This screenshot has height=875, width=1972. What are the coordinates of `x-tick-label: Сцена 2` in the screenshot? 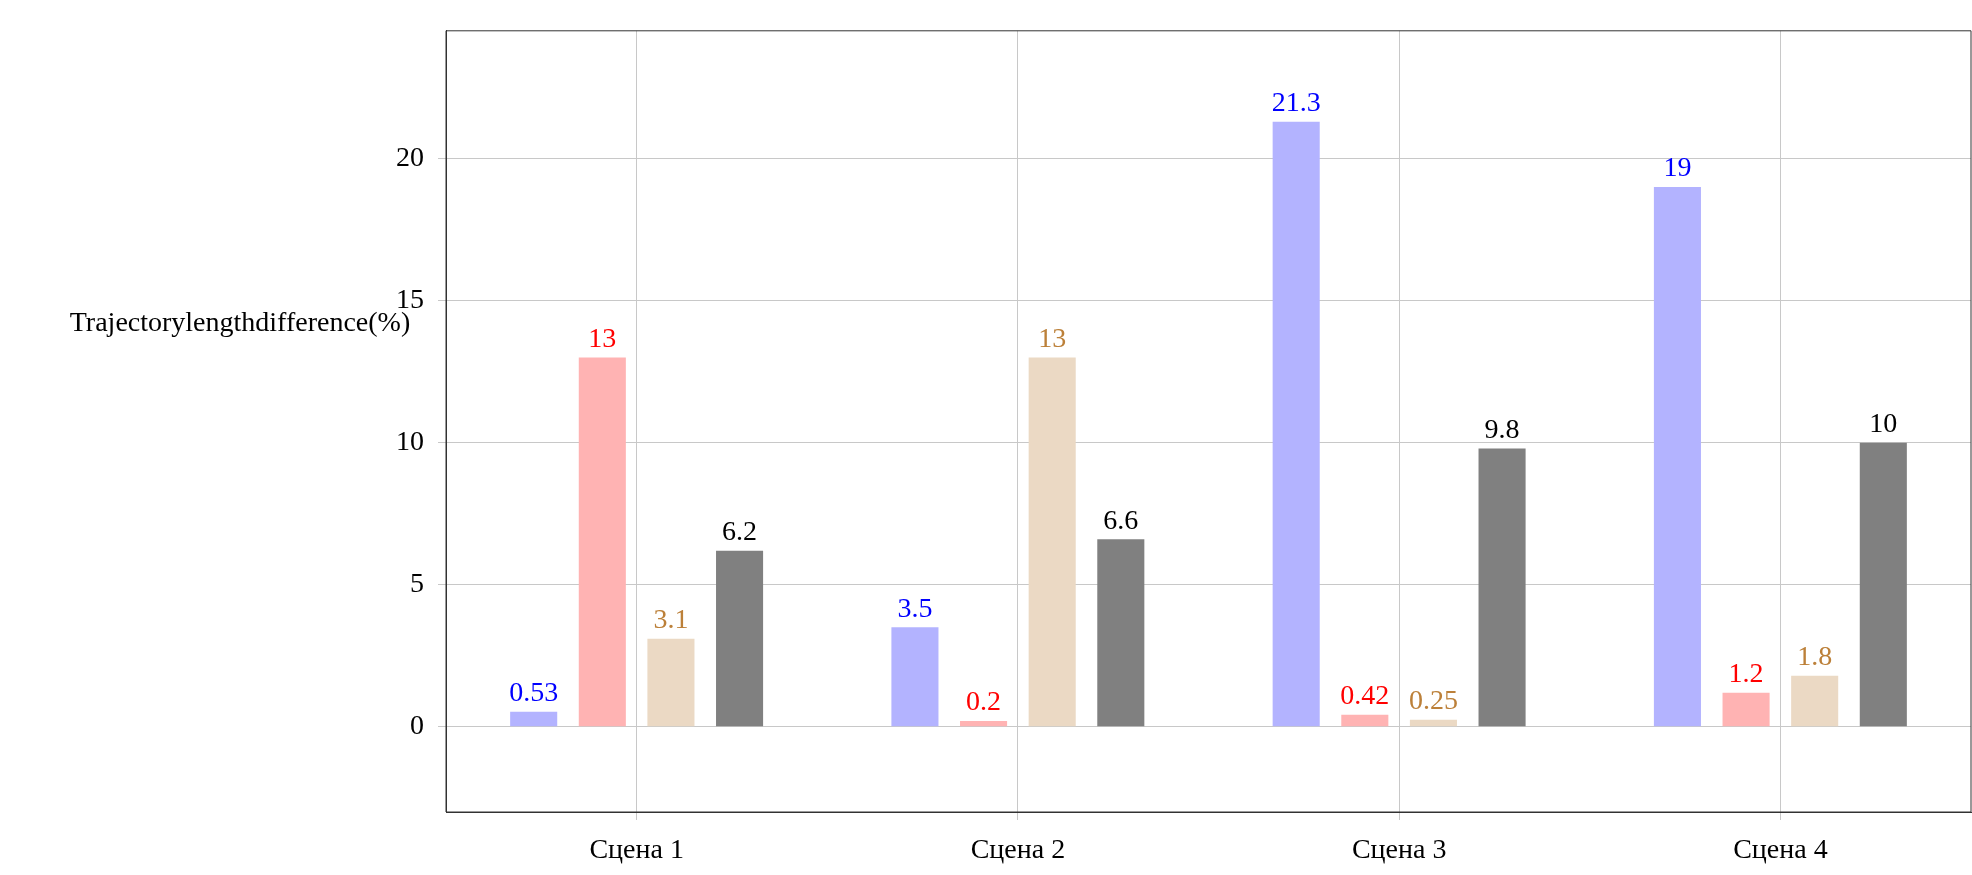 It's located at (1018, 849).